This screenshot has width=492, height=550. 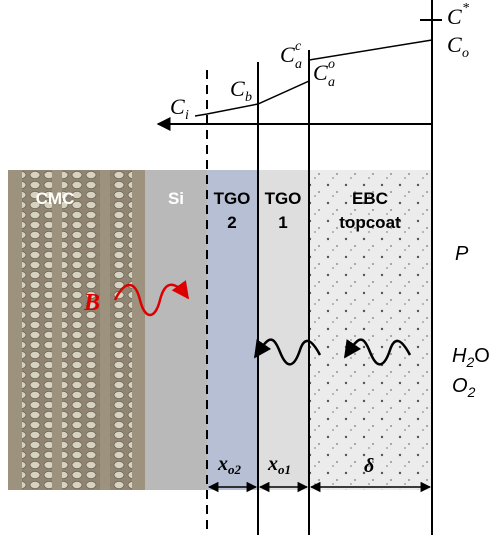 What do you see at coordinates (235, 469) in the screenshot?
I see `dim-x-o2-sub: o2` at bounding box center [235, 469].